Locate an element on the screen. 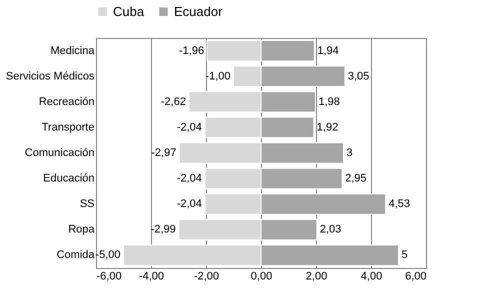 The height and width of the screenshot is (294, 480). data-label: -1,00 is located at coordinates (217, 76).